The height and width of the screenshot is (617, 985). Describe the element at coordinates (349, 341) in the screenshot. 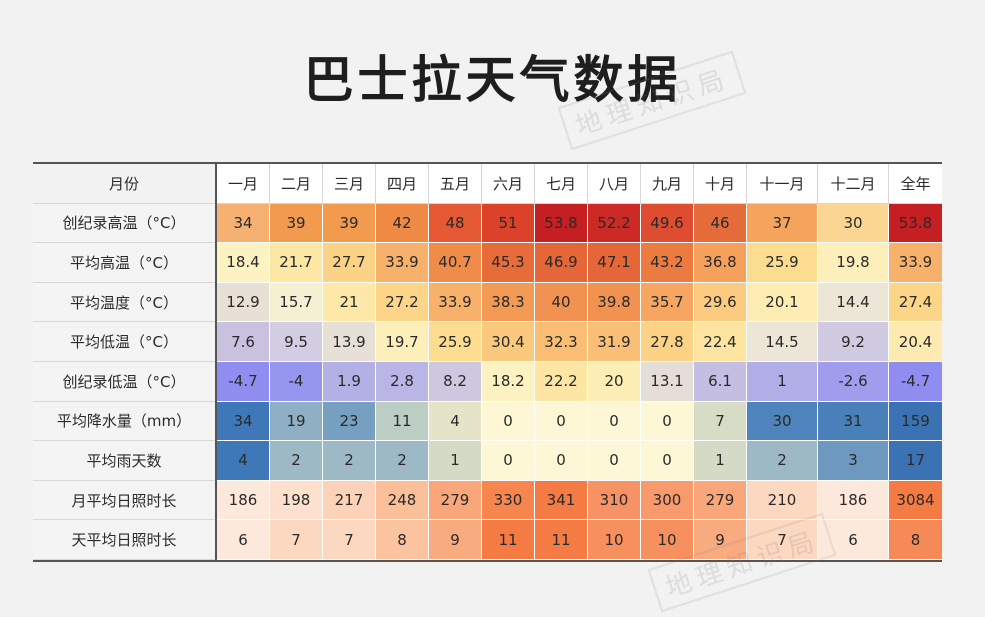

I see `data-cell: 13.9` at that location.